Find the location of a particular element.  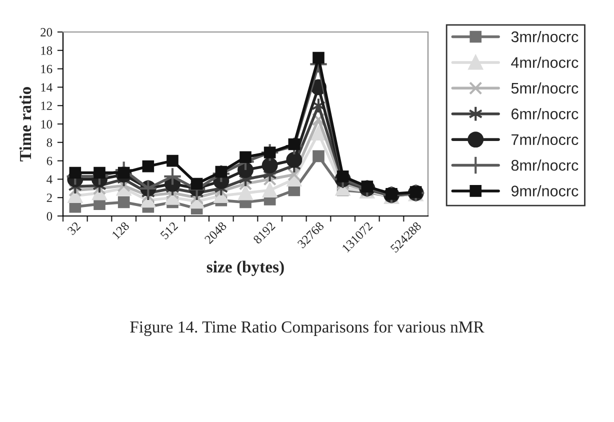

legend-label: 4mr/nocrc is located at coordinates (544, 62).